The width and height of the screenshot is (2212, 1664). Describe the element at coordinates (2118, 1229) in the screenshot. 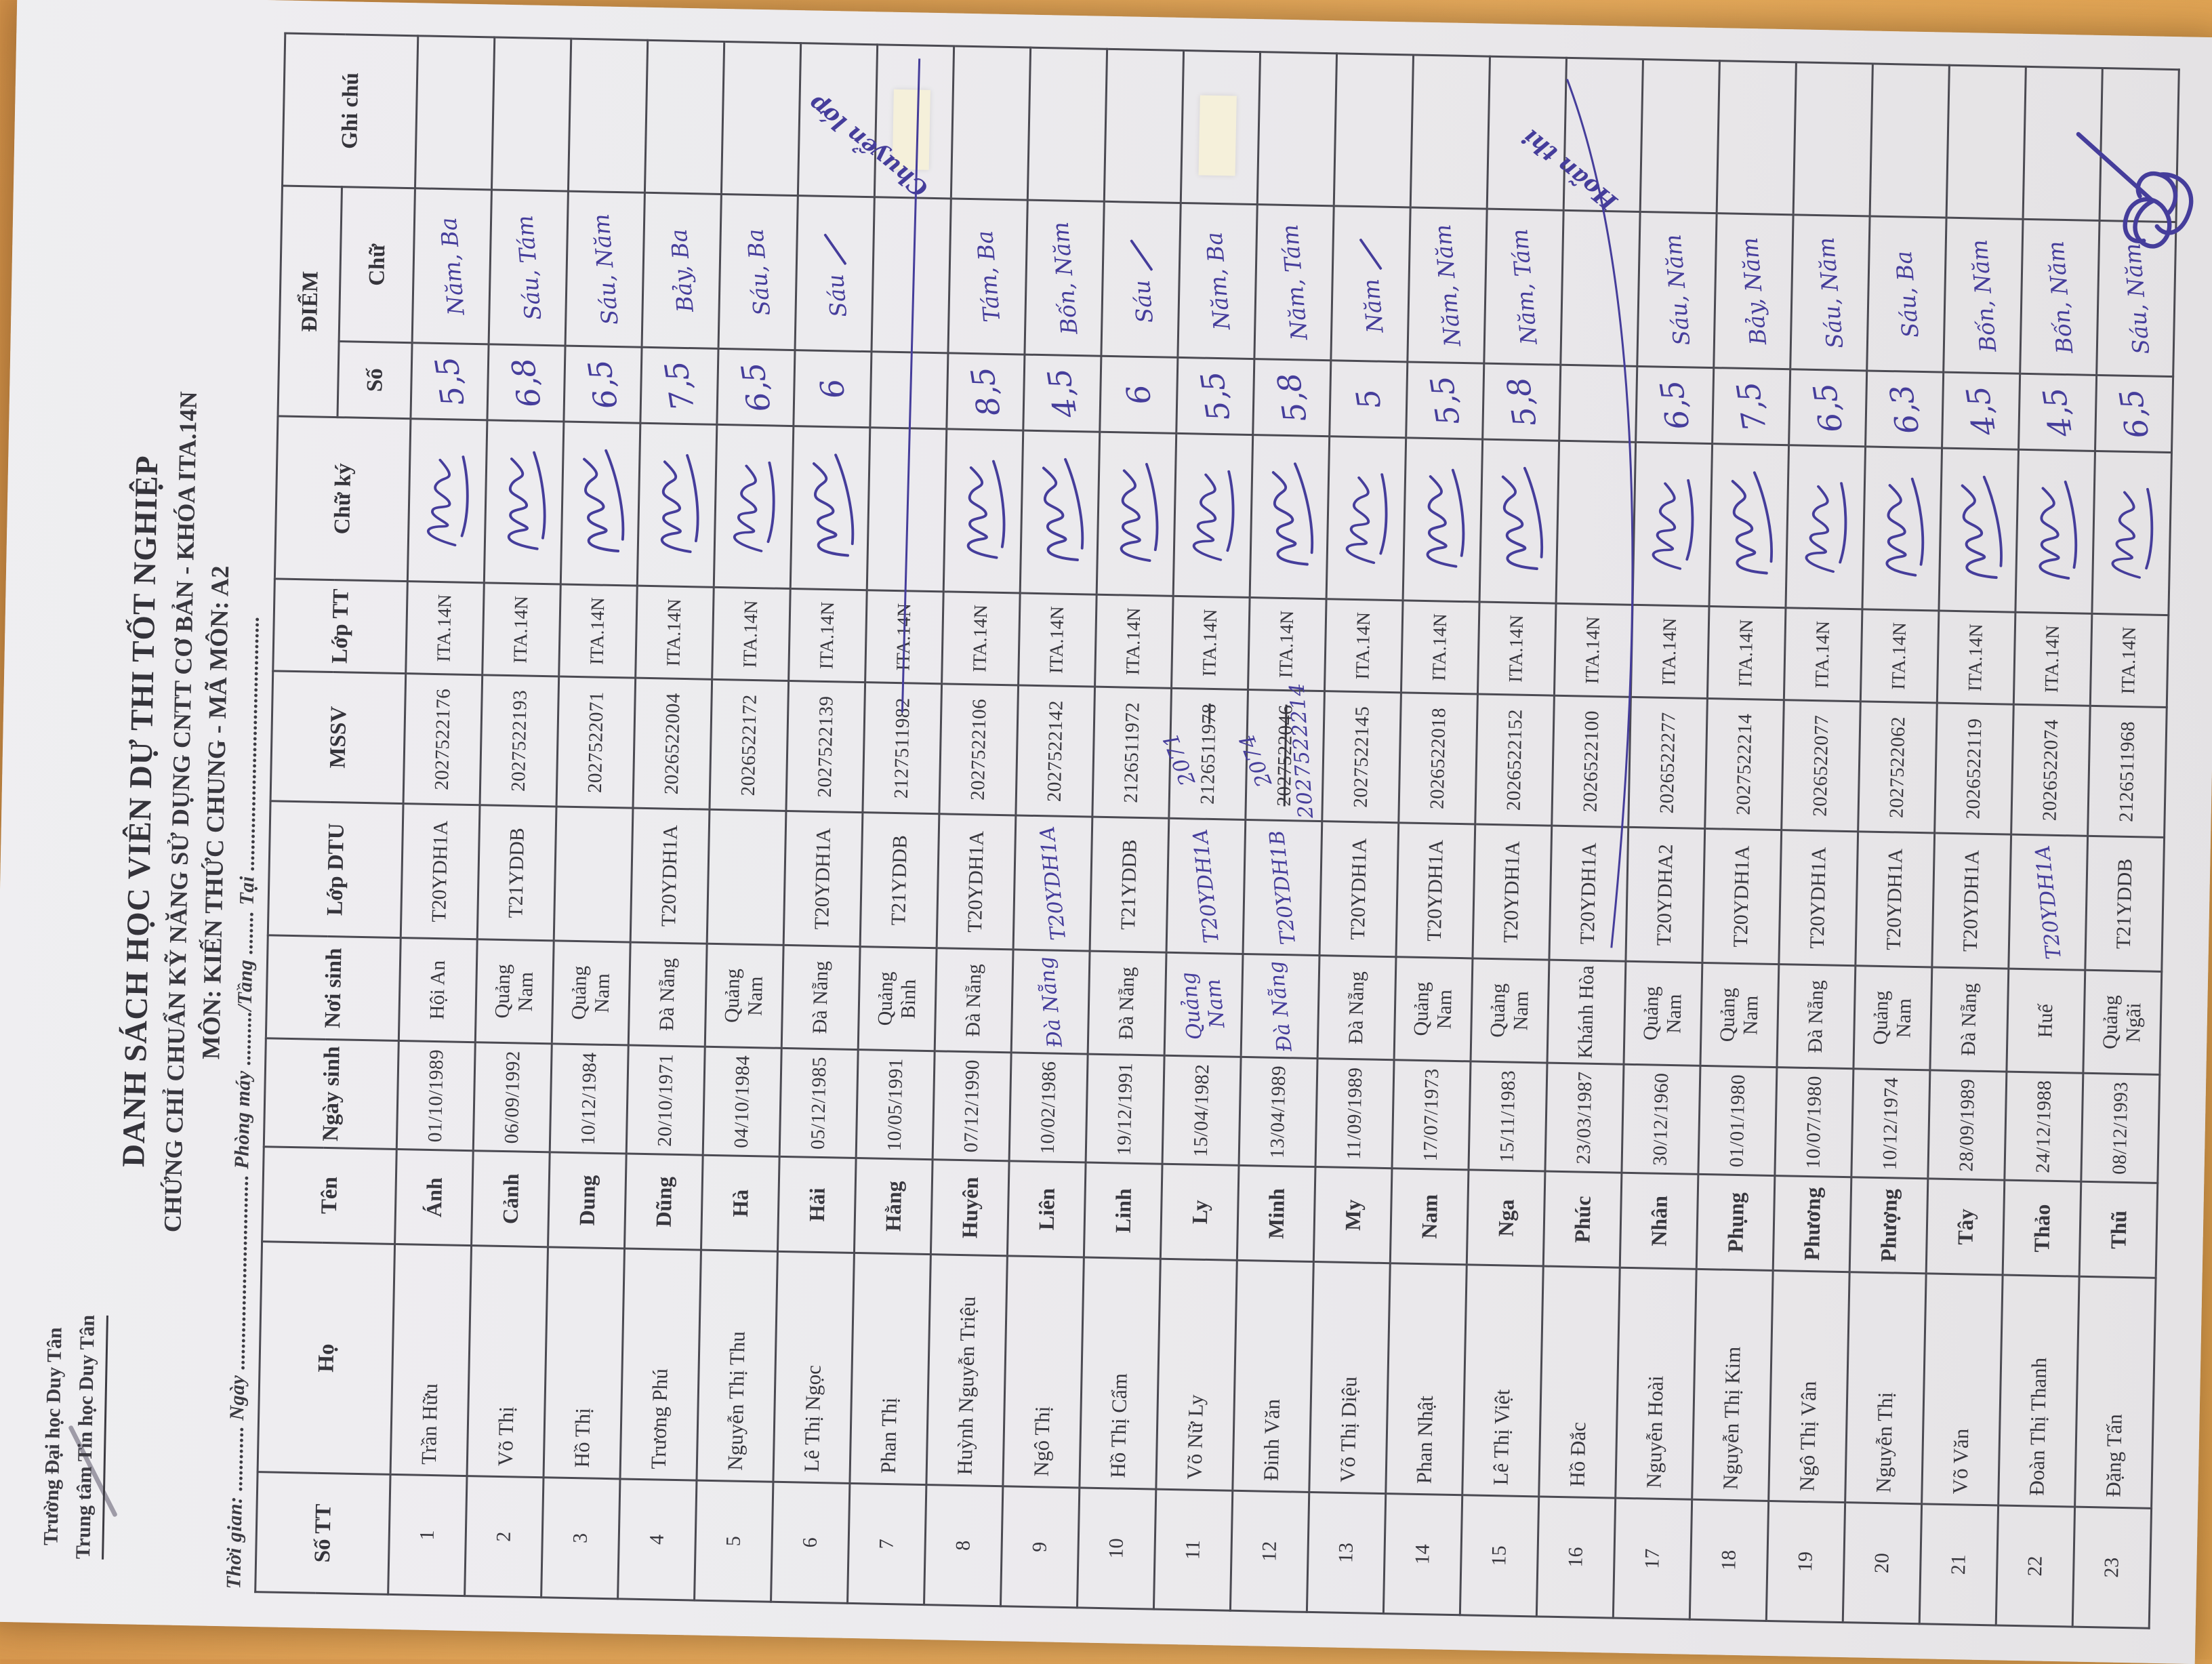

I see `cell-ten: Thũ` at that location.